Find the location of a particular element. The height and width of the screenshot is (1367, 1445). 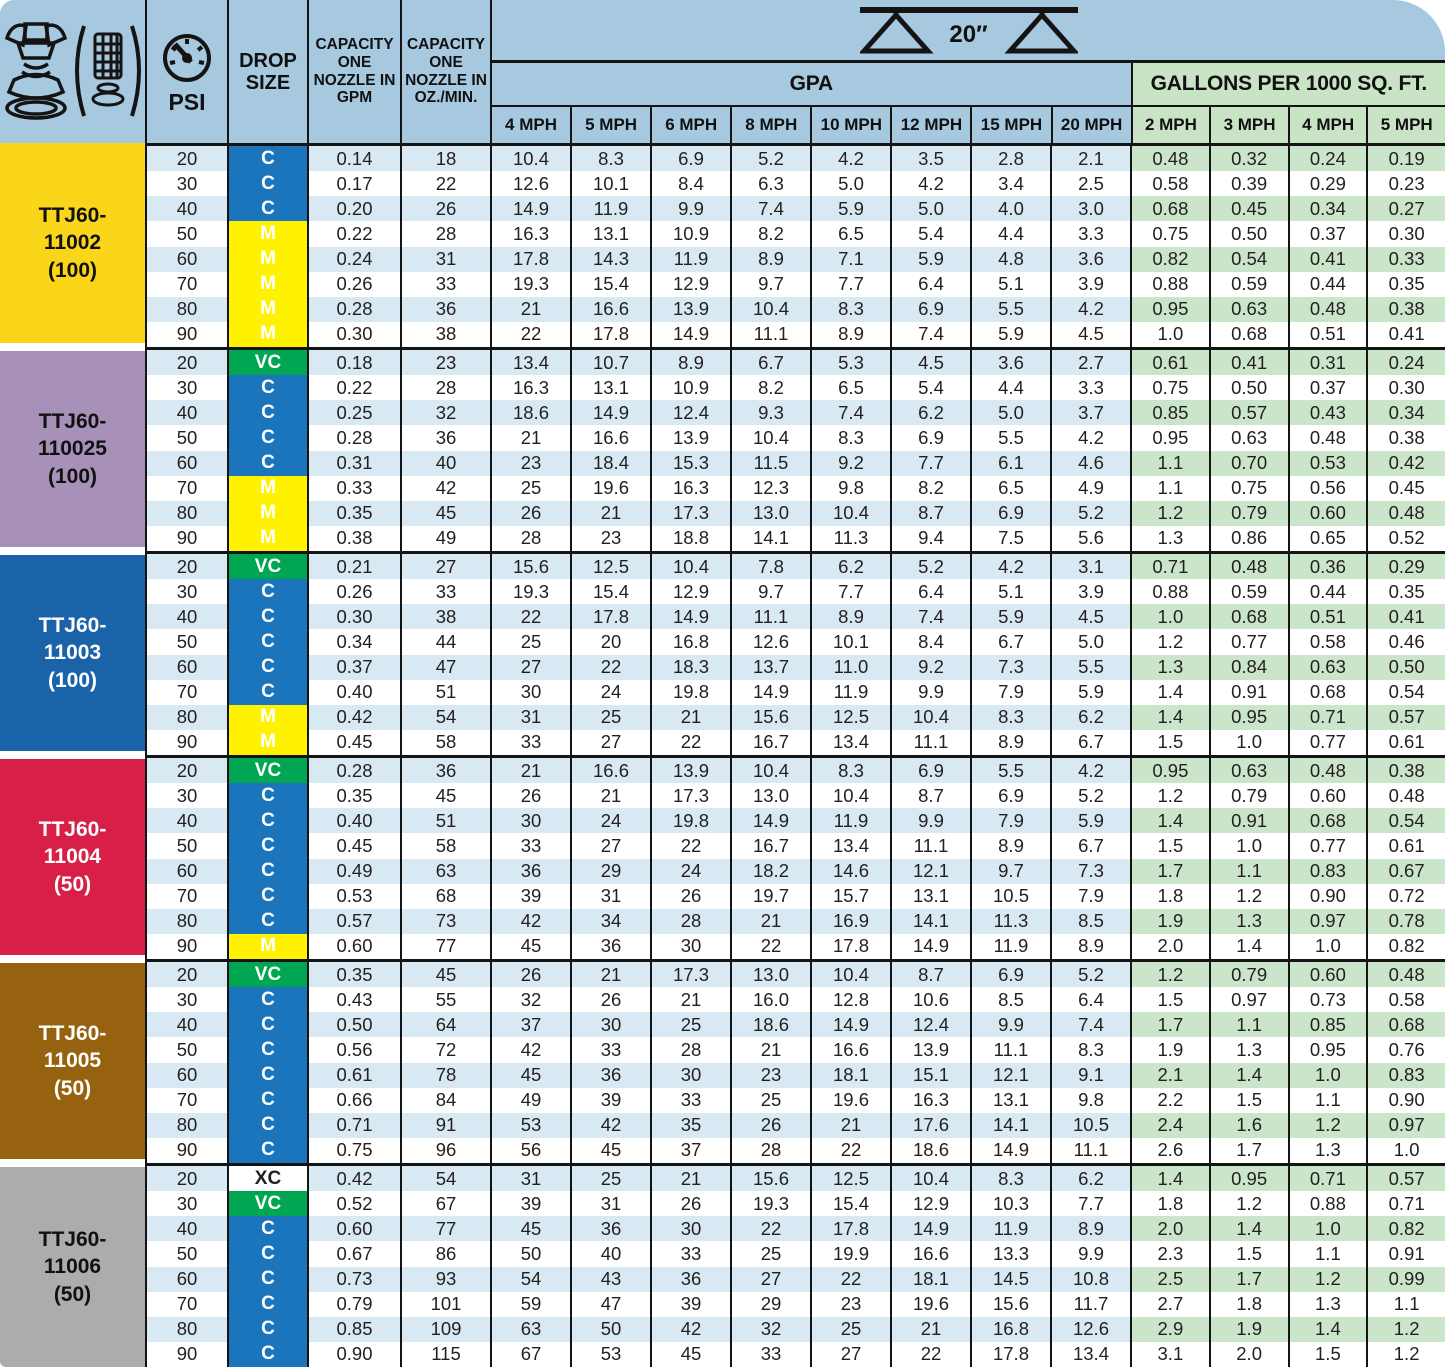

gpa-value: 17.8 is located at coordinates (850, 1229).